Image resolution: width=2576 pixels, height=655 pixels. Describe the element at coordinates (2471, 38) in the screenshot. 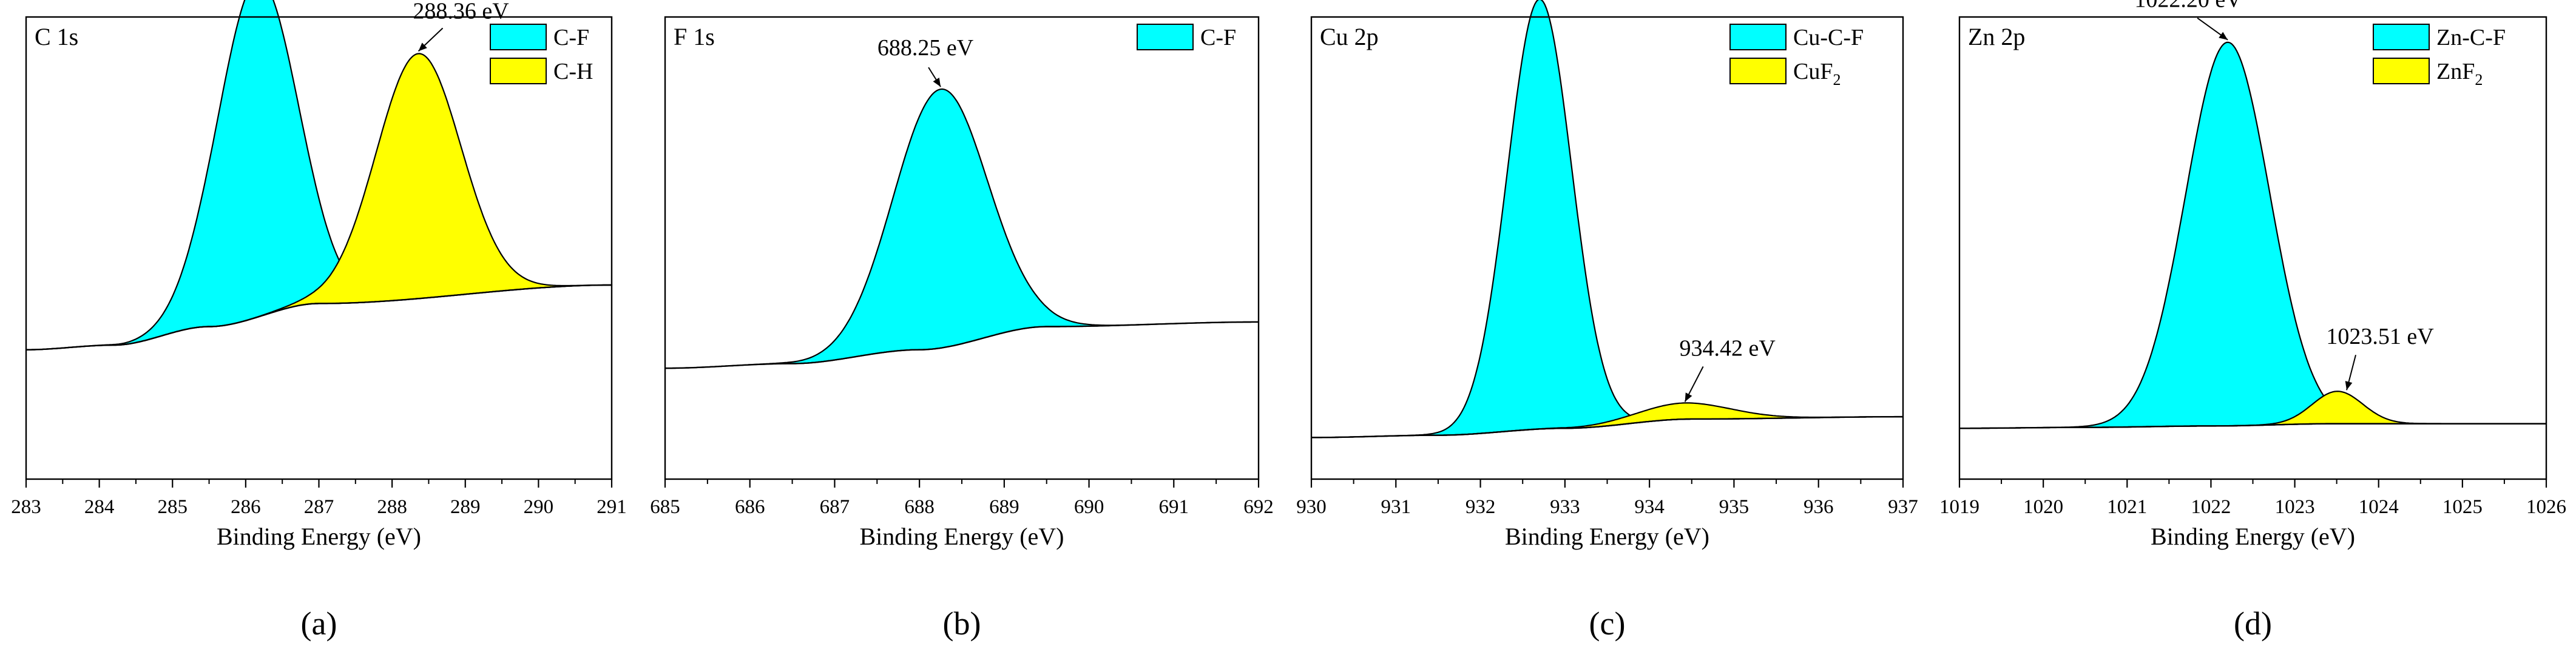

I see `legend-label: Zn-C-F` at that location.